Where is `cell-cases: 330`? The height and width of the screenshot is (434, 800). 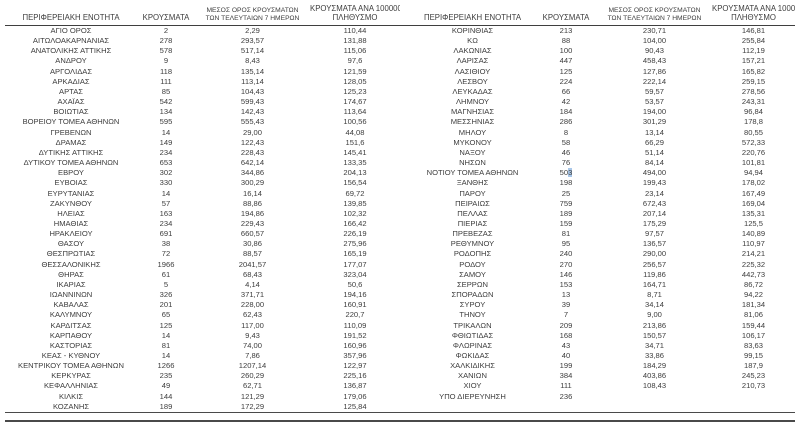 cell-cases: 330 is located at coordinates (166, 183).